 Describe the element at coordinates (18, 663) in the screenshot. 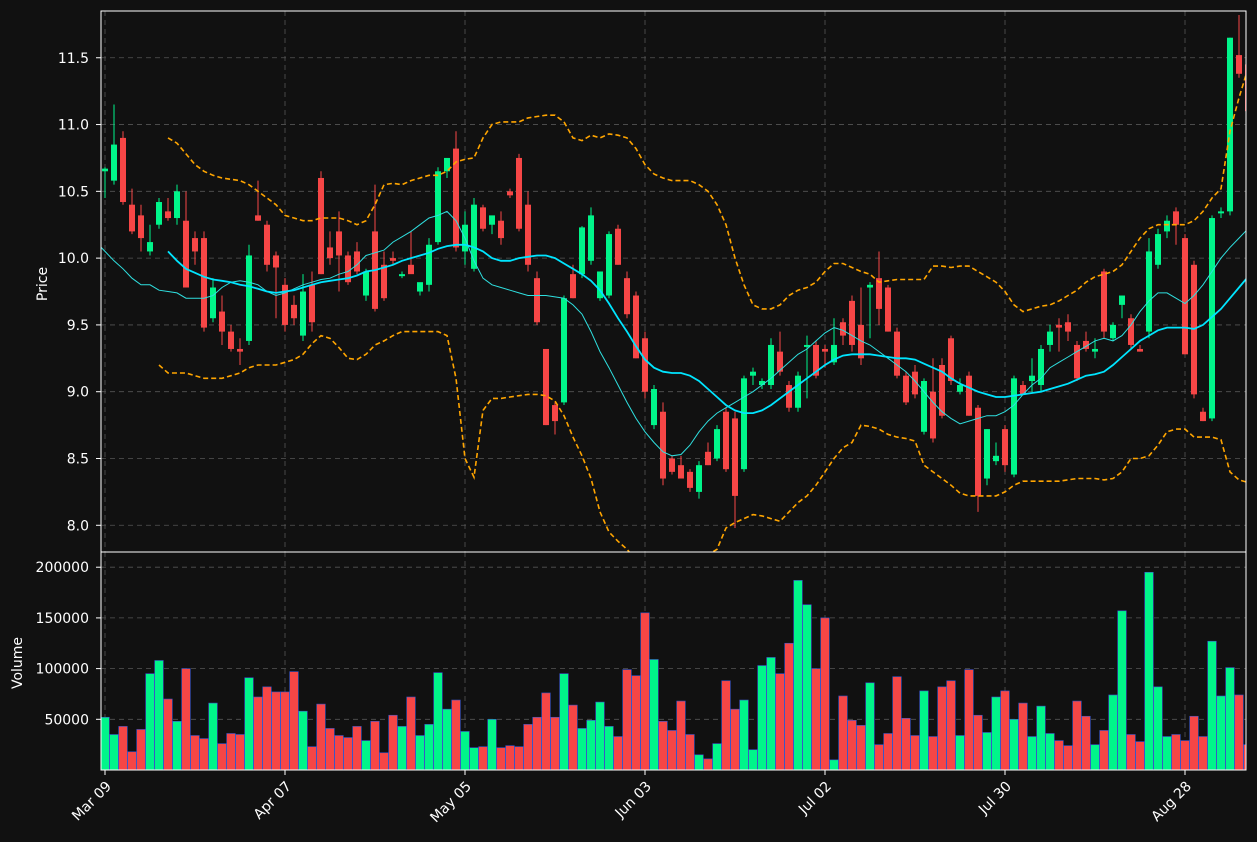

I see `volume-axis-label: Volume` at that location.